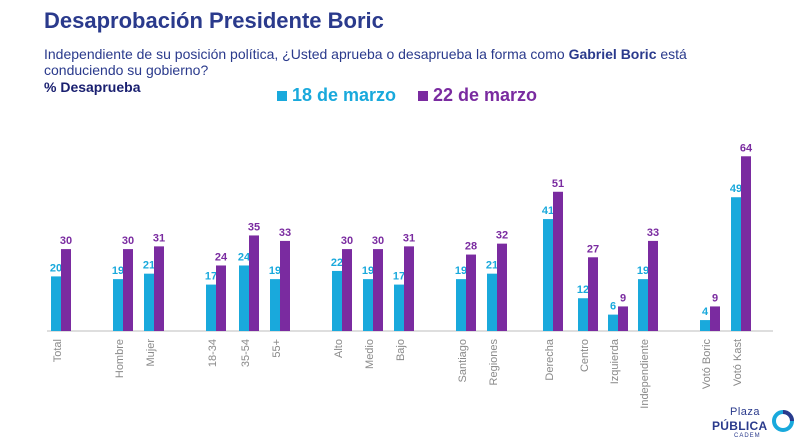 The image size is (800, 447). Describe the element at coordinates (738, 362) in the screenshot. I see `category-label-16: Votó Kast` at that location.